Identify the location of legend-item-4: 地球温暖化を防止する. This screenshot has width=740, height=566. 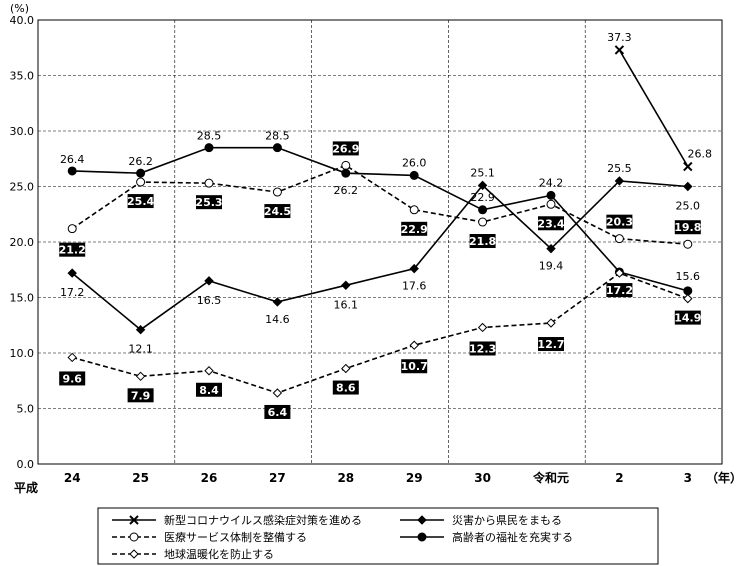
(193, 554).